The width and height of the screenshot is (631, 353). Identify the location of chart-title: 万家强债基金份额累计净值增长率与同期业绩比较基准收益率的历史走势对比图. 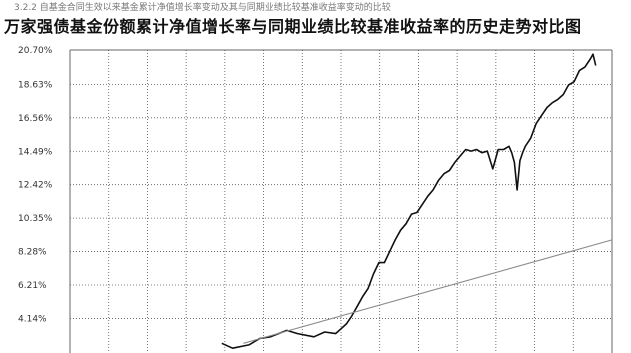
(293, 26).